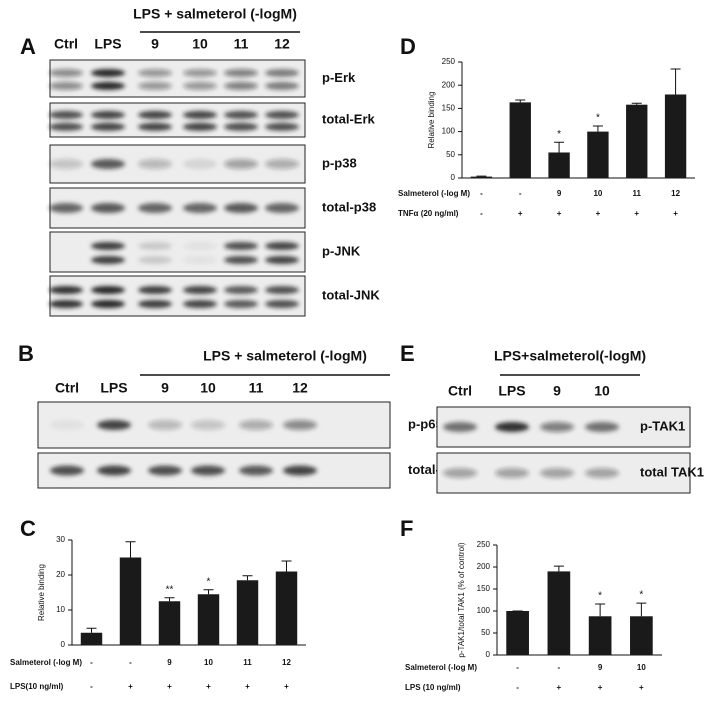 The height and width of the screenshot is (703, 714). What do you see at coordinates (60, 609) in the screenshot?
I see `y-tick-label: 10` at bounding box center [60, 609].